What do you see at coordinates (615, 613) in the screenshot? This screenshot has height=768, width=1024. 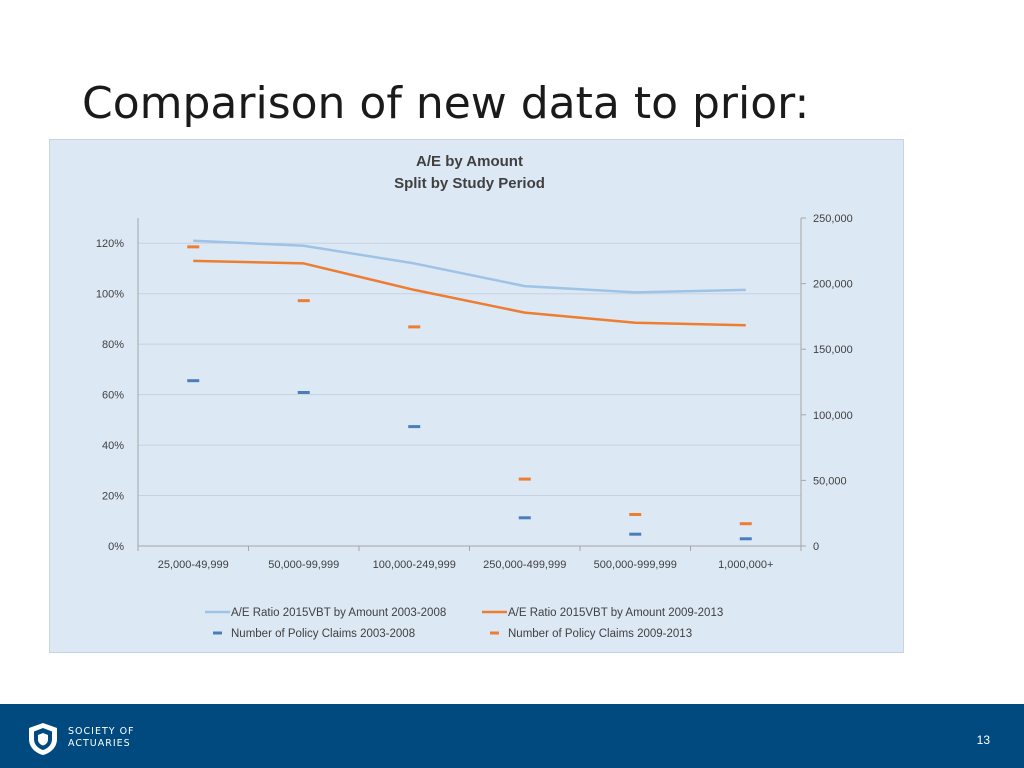 I see `legend-label: A/E Ratio 2015VBT by Amount 2009-2013` at bounding box center [615, 613].